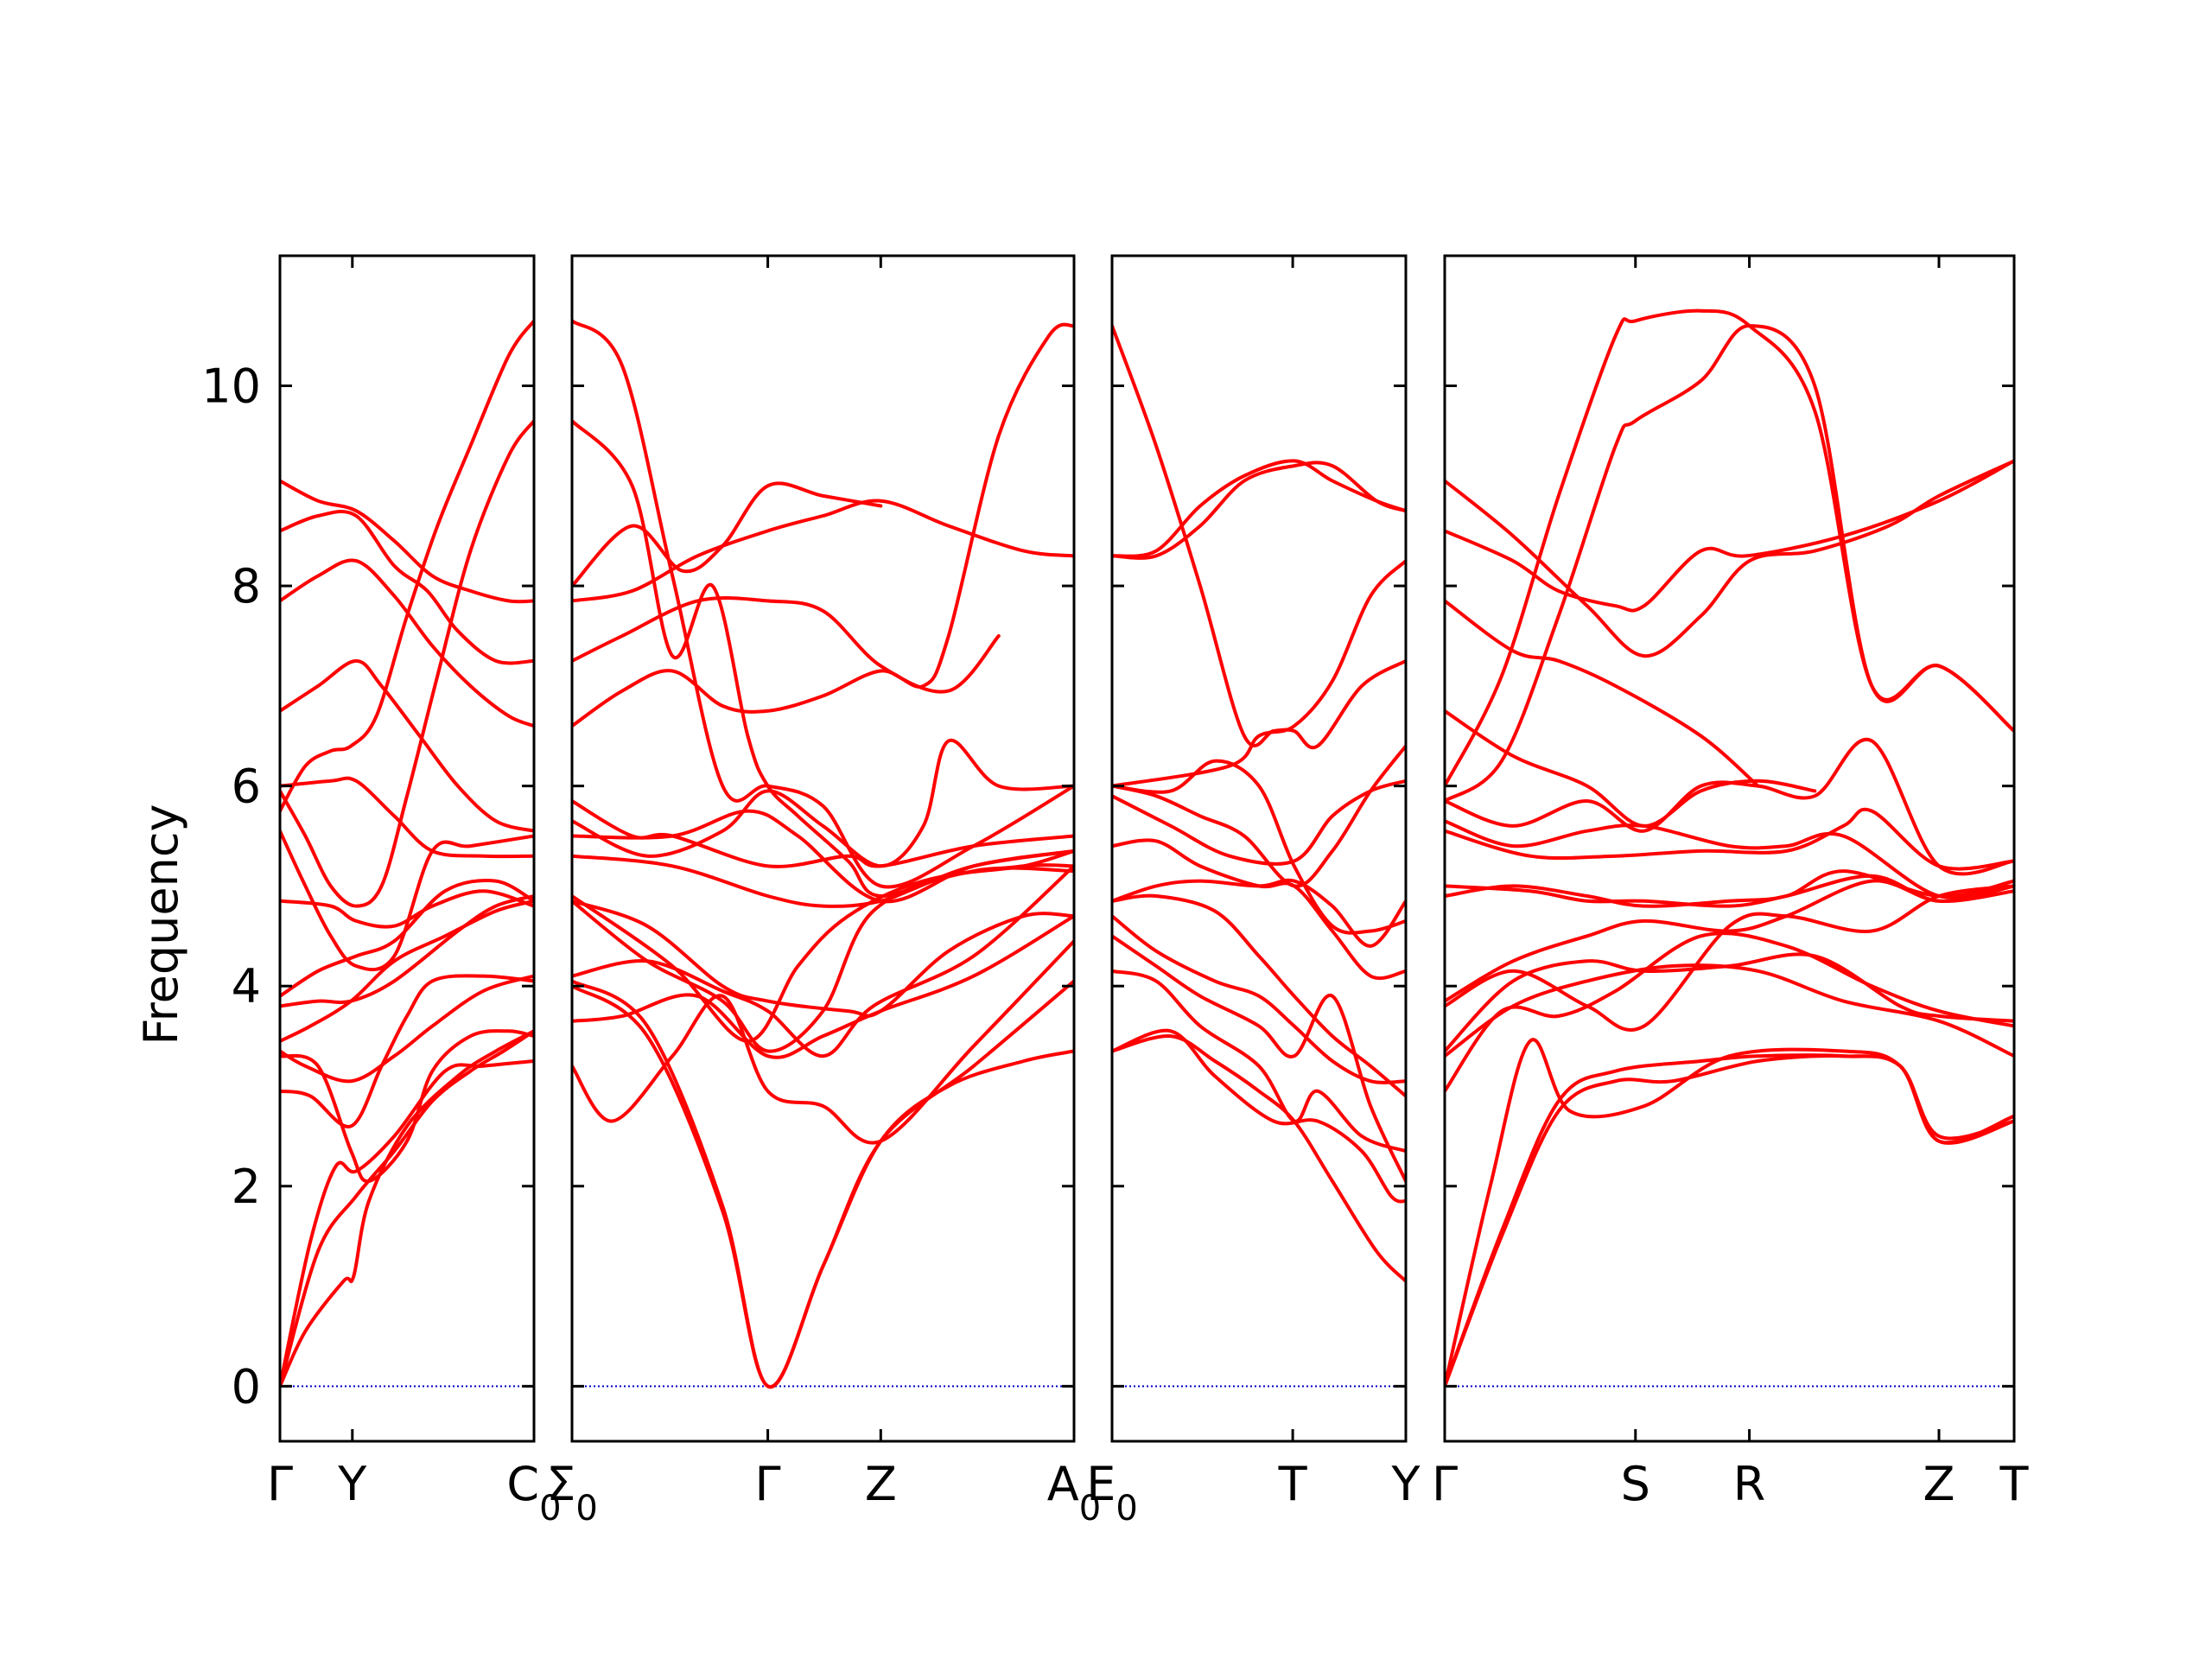 Image resolution: width=2212 pixels, height=1659 pixels. I want to click on y-tick-label: 6, so click(246, 787).